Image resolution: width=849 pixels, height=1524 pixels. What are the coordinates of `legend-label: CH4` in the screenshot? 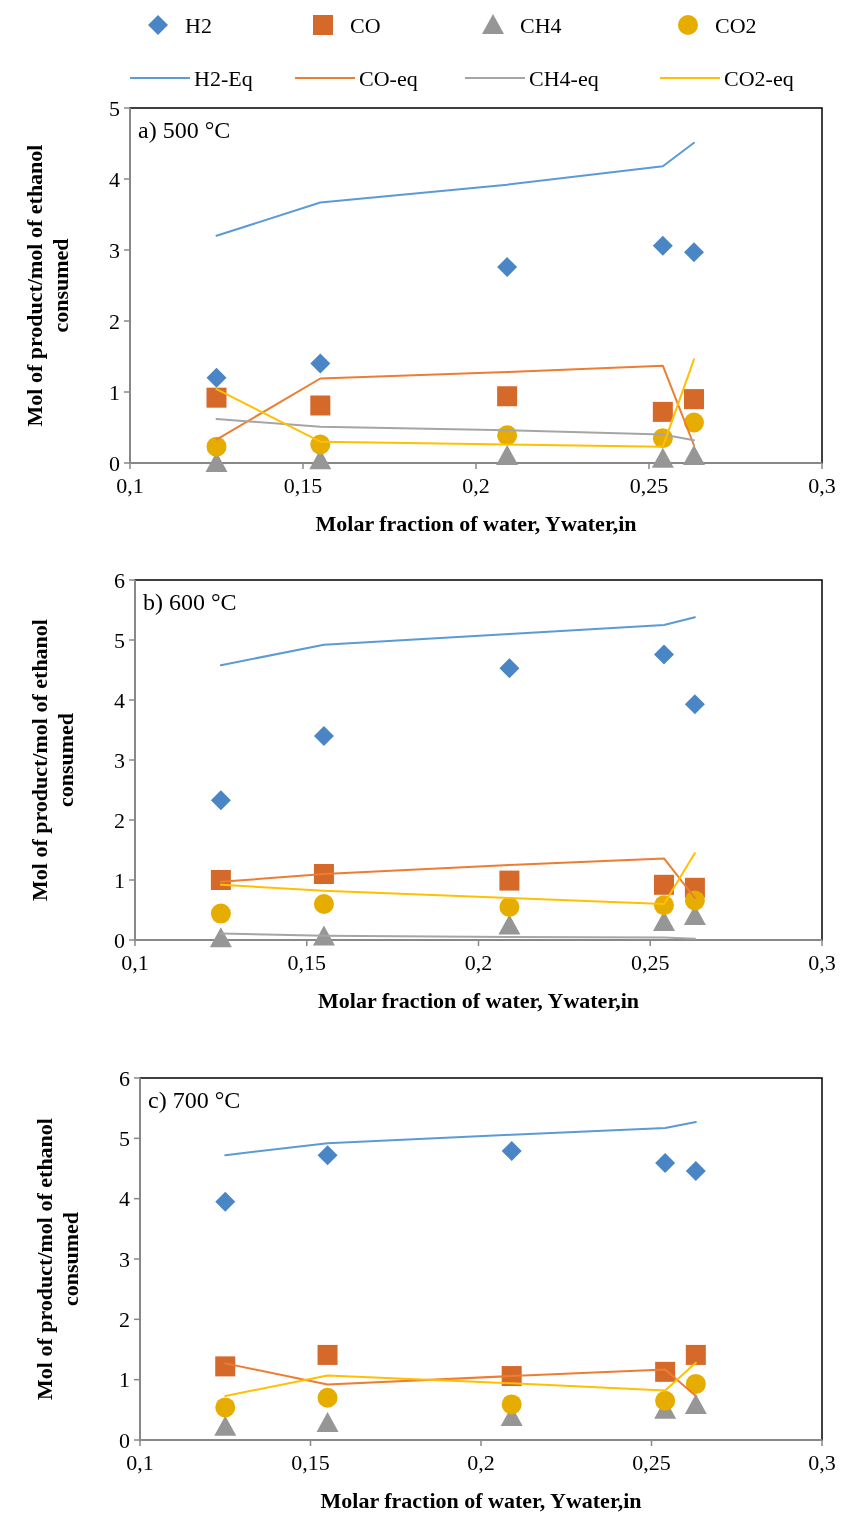 It's located at (541, 25).